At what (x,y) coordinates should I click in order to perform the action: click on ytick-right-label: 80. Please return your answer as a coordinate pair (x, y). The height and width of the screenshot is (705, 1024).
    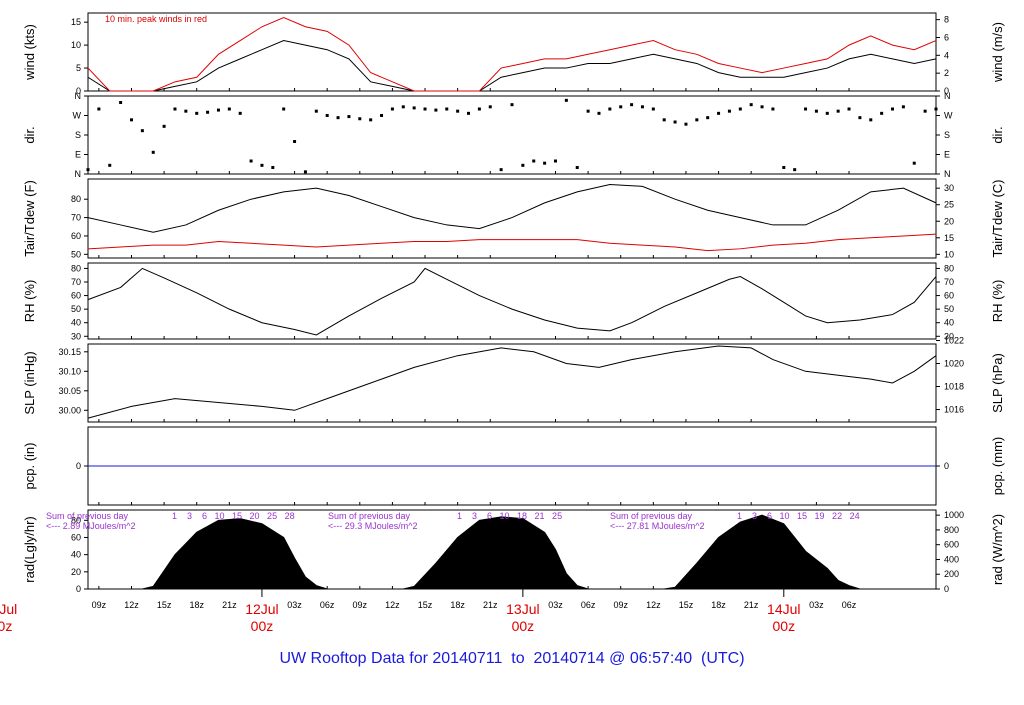
    Looking at the image, I should click on (949, 268).